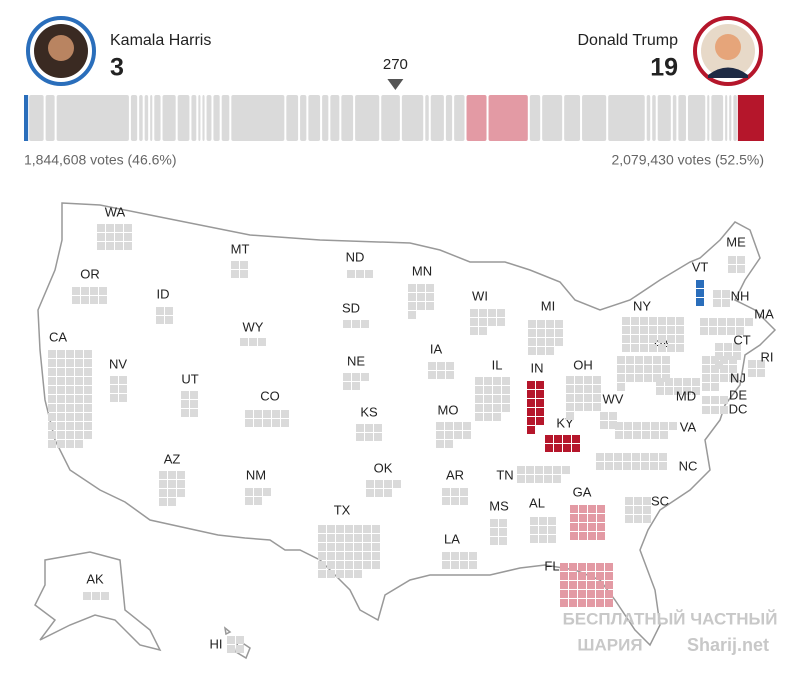 This screenshot has width=800, height=678. I want to click on state-label: NE, so click(356, 360).